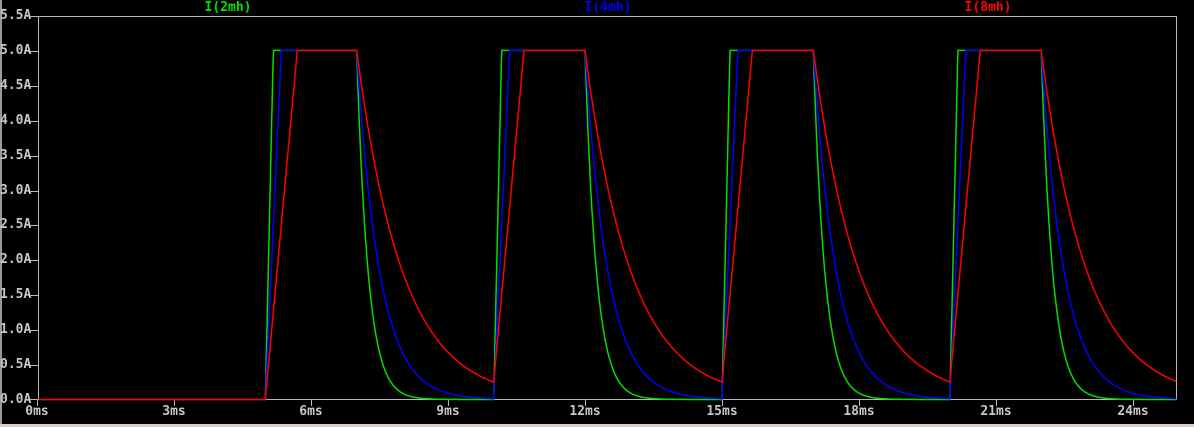 The image size is (1194, 427). What do you see at coordinates (608, 7) in the screenshot?
I see `legend-label-i4mh: I(4mh)` at bounding box center [608, 7].